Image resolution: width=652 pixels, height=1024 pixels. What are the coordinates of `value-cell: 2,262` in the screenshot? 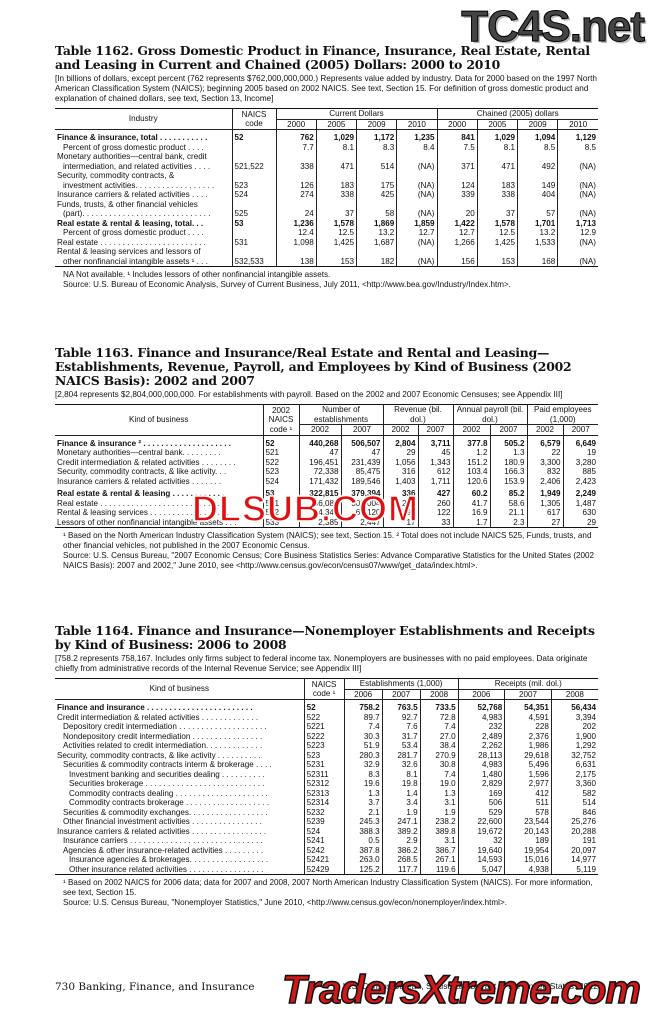 It's located at (482, 746).